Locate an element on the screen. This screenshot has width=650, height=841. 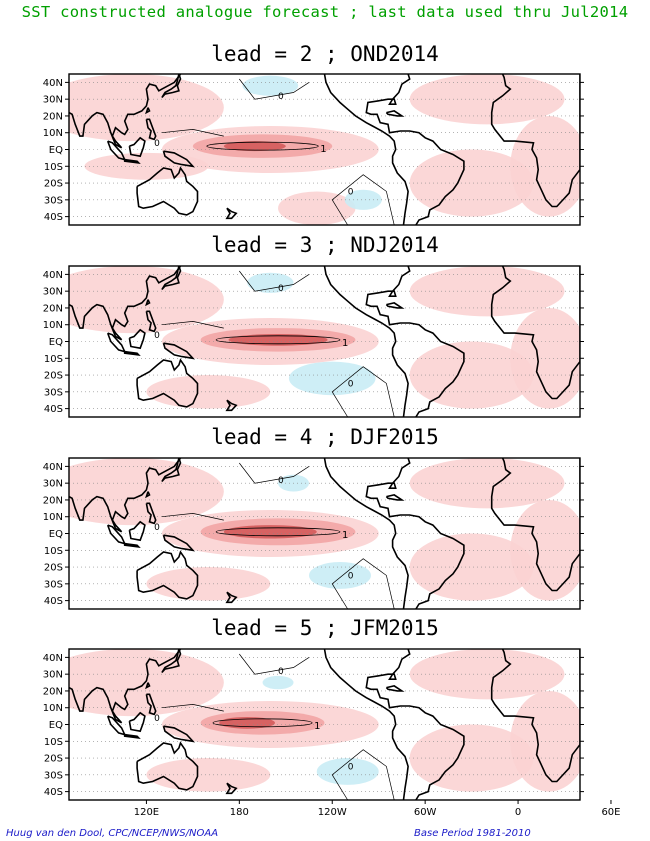
credit-text: Huug van den Dool, CPC/NCEP/NWS/NOAA is located at coordinates (112, 833).